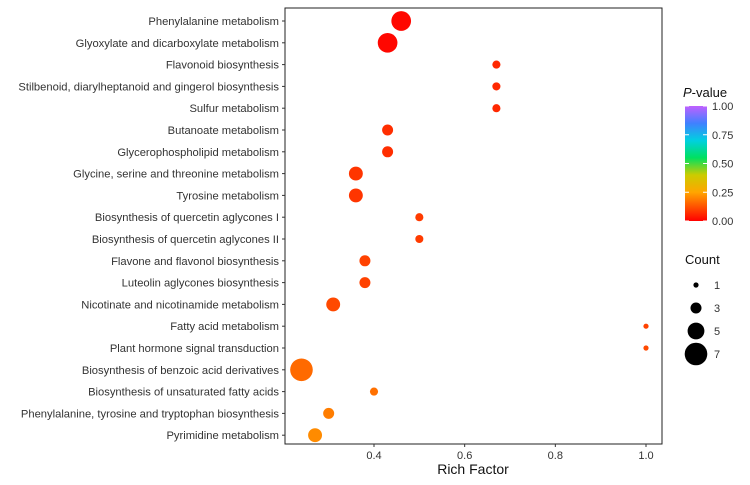  Describe the element at coordinates (717, 309) in the screenshot. I see `count-legend-label: 3` at that location.